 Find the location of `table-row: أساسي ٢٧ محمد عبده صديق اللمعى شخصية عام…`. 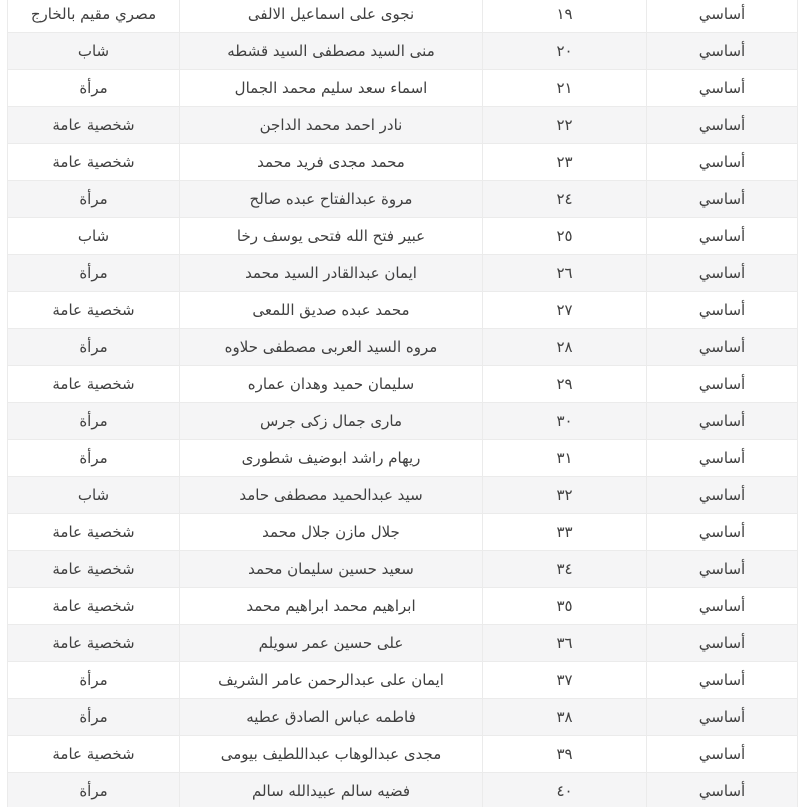

table-row: أساسي ٢٧ محمد عبده صديق اللمعى شخصية عام… is located at coordinates (402, 310).